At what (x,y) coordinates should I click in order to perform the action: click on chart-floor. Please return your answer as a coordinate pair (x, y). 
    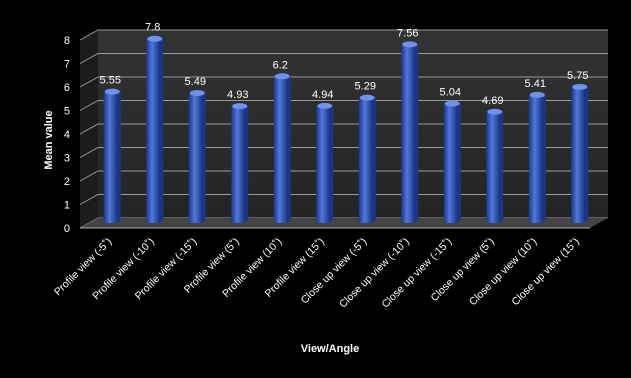
    Looking at the image, I should click on (344, 223).